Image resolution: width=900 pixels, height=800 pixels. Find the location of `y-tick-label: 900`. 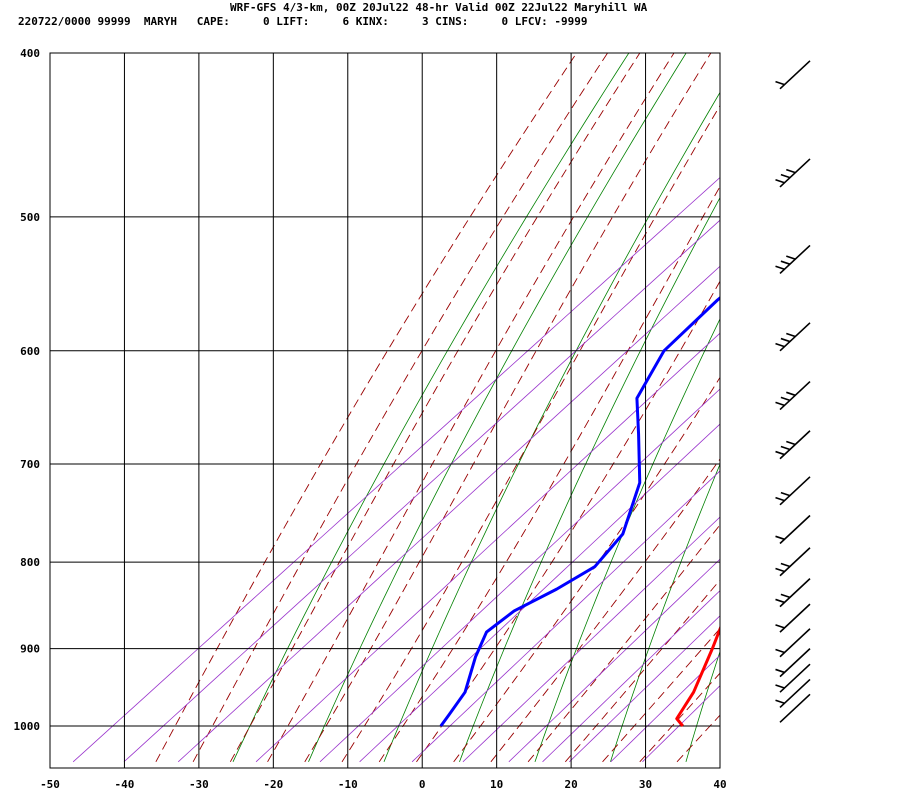

y-tick-label: 900 is located at coordinates (30, 649).